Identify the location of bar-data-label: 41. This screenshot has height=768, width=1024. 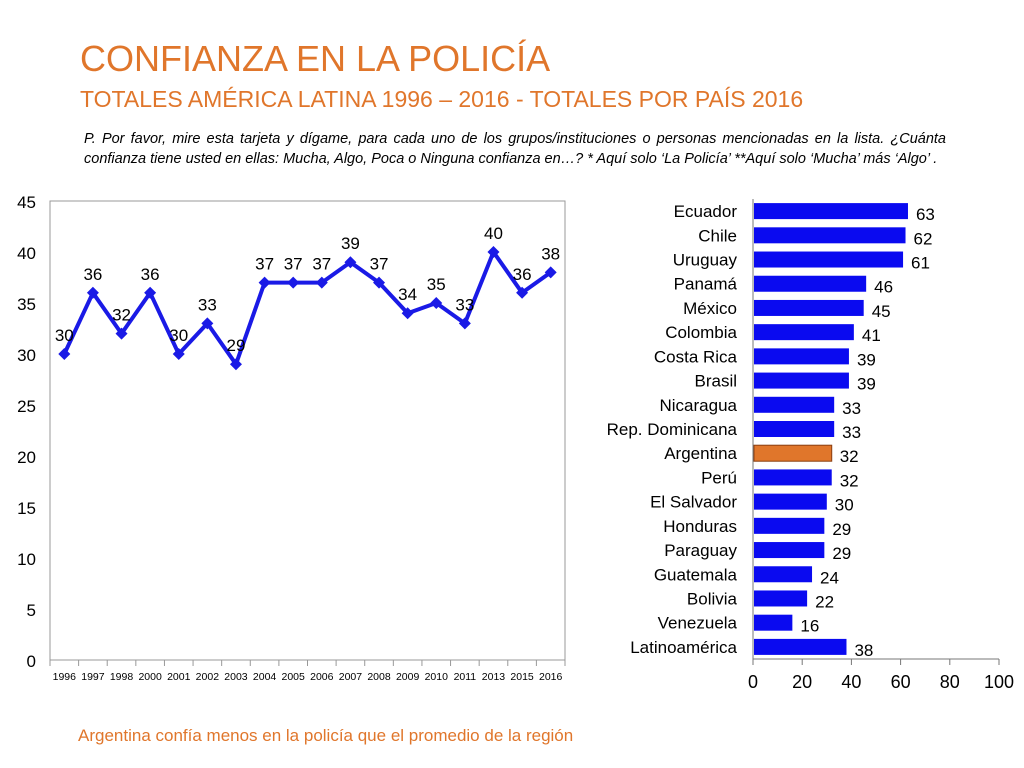
(871, 335).